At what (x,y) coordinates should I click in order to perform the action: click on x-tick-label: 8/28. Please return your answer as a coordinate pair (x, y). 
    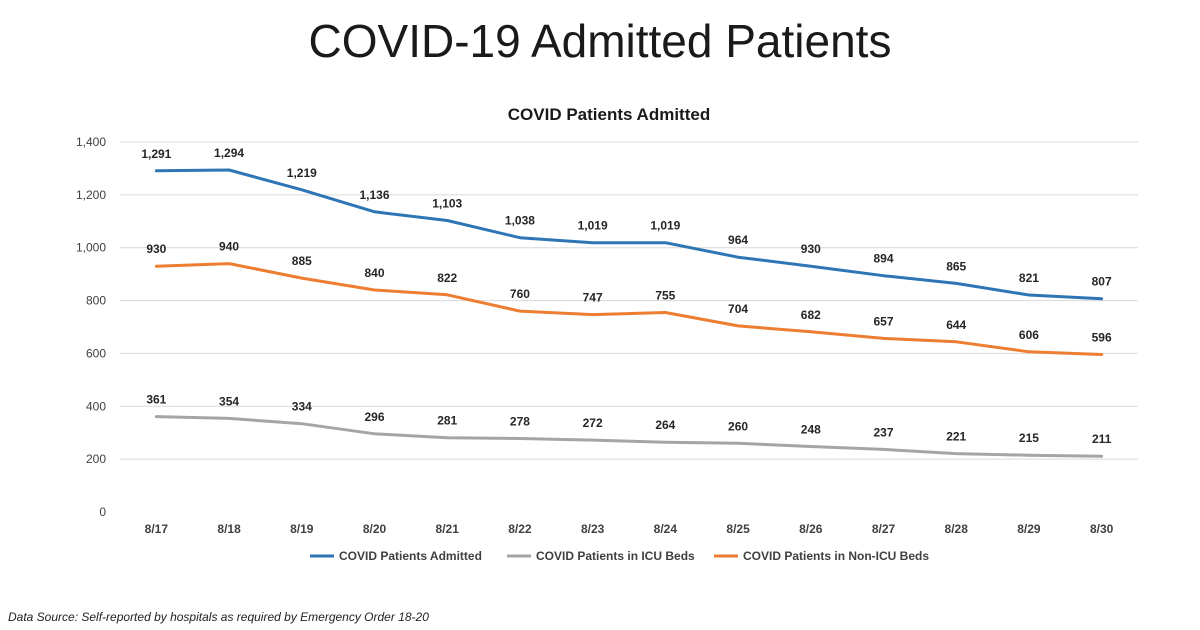
    Looking at the image, I should click on (957, 529).